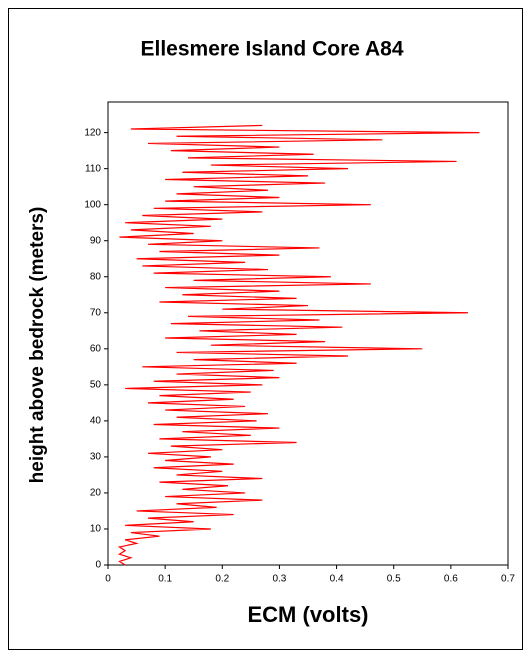 This screenshot has height=660, width=531. What do you see at coordinates (92, 132) in the screenshot?
I see `y-tick-label: 120` at bounding box center [92, 132].